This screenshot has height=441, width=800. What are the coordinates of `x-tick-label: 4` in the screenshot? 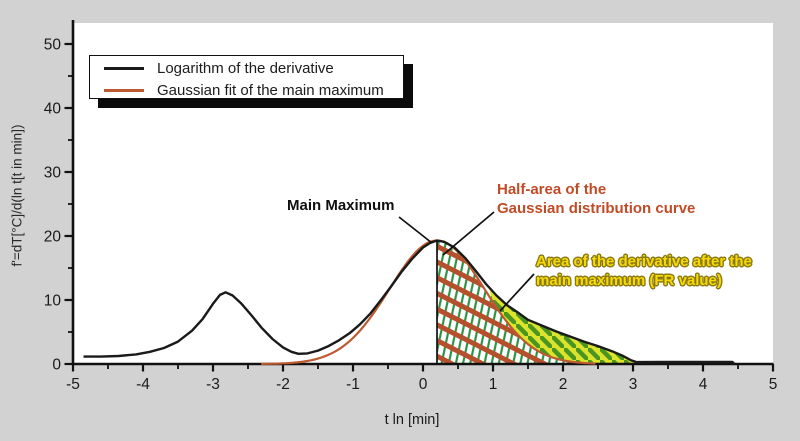 It's located at (703, 384).